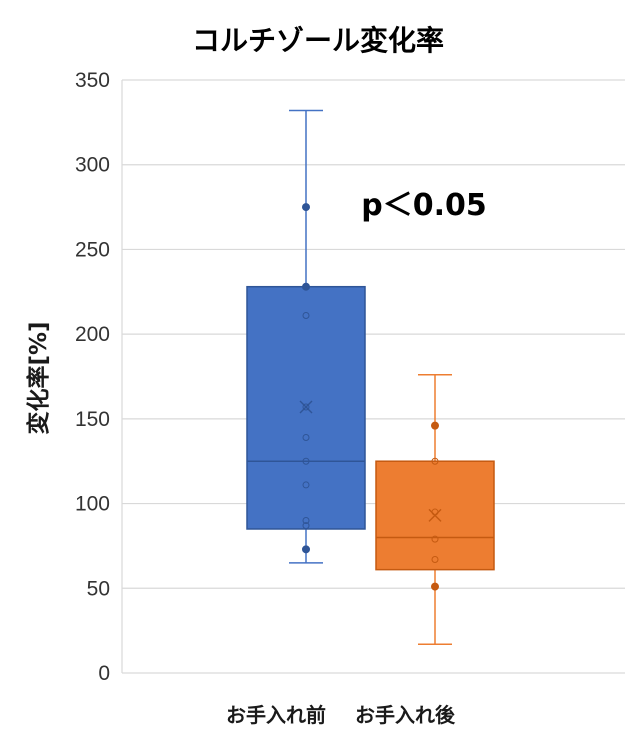 Image resolution: width=636 pixels, height=736 pixels. Describe the element at coordinates (318, 40) in the screenshot. I see `chart-title: コルチゾール変化率` at that location.